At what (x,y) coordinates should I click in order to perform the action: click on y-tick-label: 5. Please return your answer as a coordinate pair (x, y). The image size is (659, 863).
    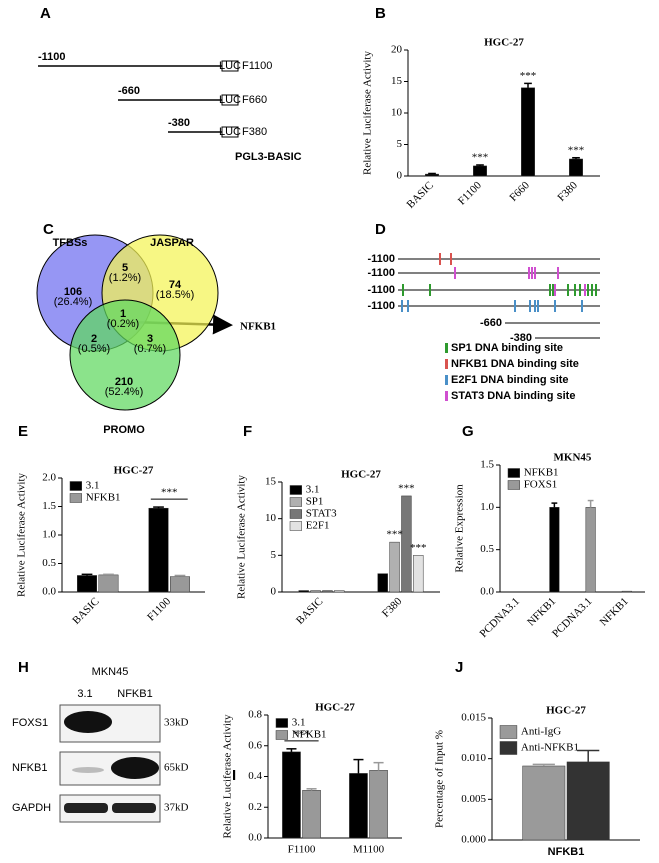
    Looking at the image, I should click on (400, 144).